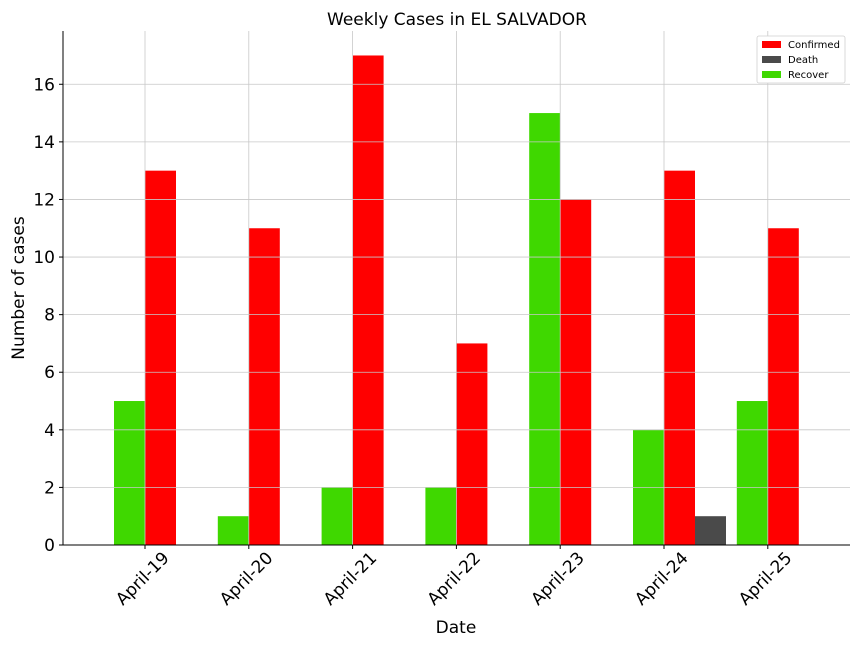 The image size is (864, 648). Describe the element at coordinates (814, 45) in the screenshot. I see `legend-label-confirmed: Confirmed` at that location.